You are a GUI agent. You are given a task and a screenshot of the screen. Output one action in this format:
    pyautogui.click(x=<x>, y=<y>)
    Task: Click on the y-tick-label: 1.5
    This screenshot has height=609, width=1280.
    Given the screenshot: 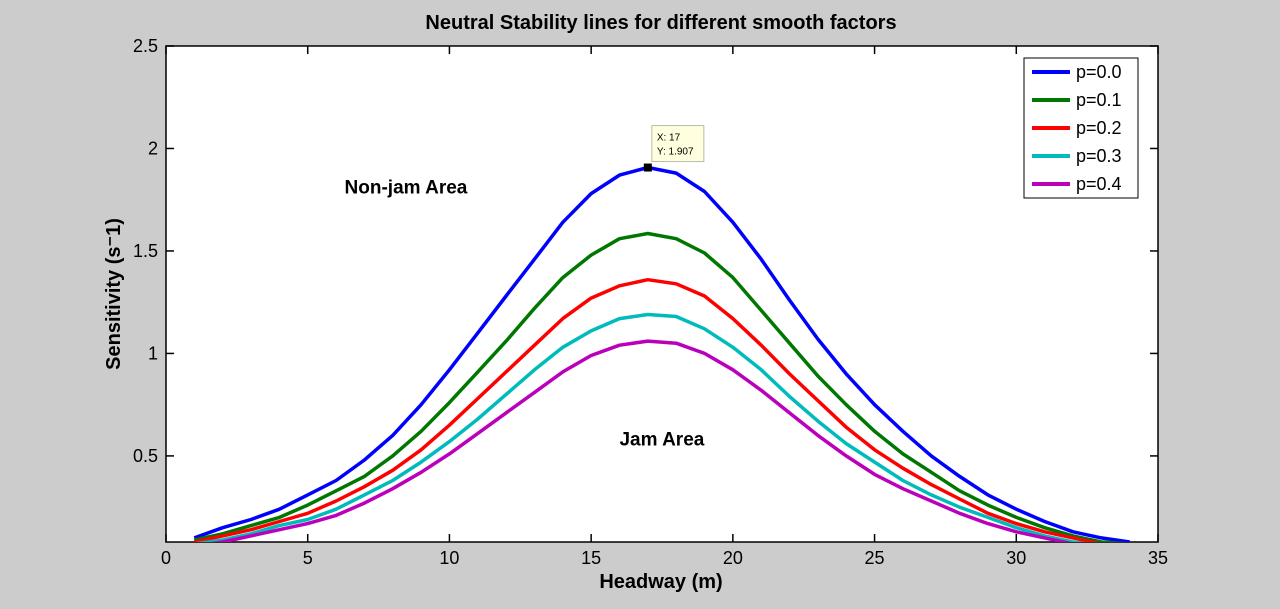 What is the action you would take?
    pyautogui.click(x=145, y=251)
    